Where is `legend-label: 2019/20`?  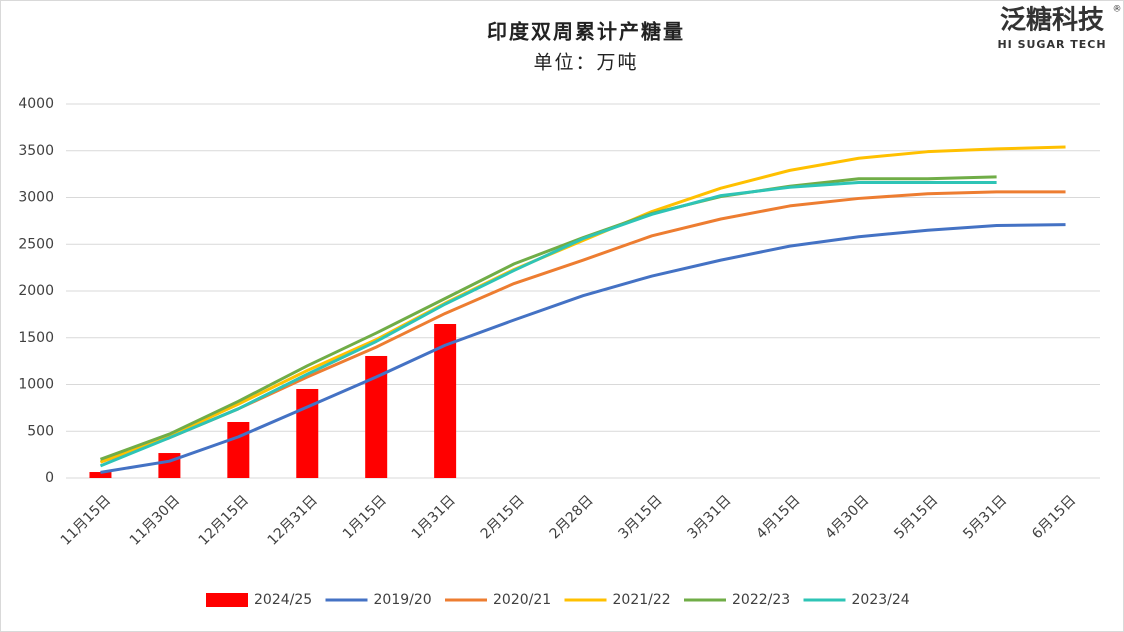
legend-label: 2019/20 is located at coordinates (403, 600).